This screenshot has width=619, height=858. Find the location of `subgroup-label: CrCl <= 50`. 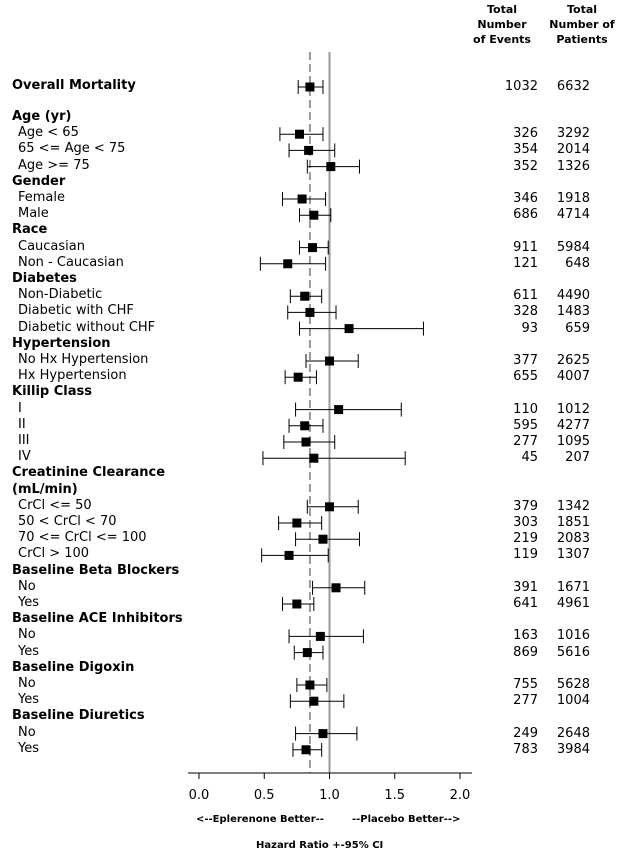

subgroup-label: CrCl <= 50 is located at coordinates (55, 505).